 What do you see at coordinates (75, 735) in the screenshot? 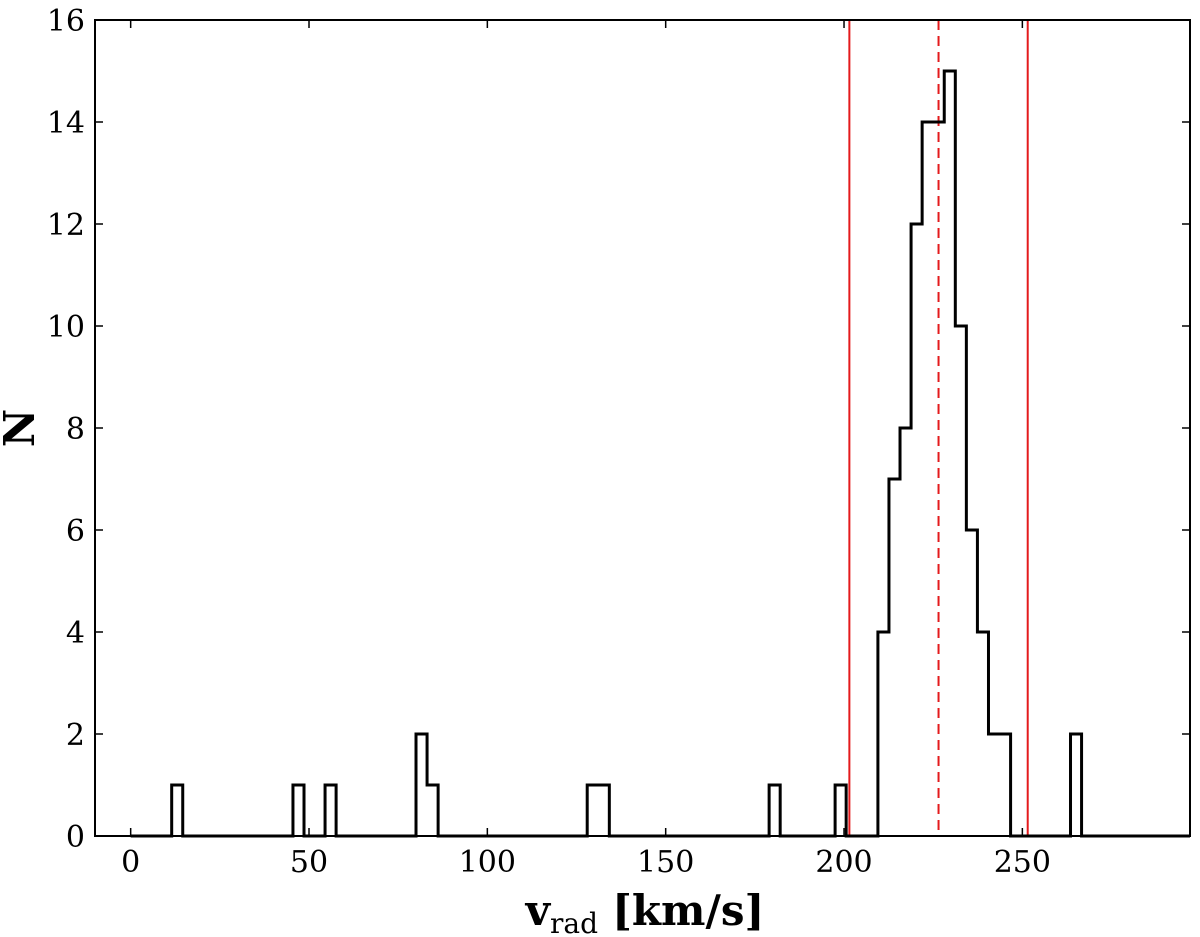
I see `y-tick-label: 2` at bounding box center [75, 735].